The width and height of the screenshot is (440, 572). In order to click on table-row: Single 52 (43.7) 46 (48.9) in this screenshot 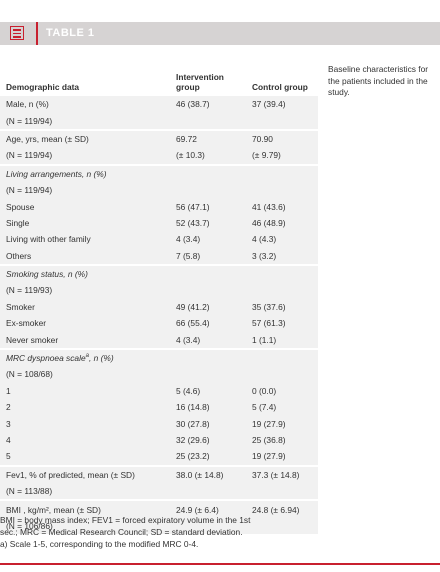, I will do `click(159, 223)`.